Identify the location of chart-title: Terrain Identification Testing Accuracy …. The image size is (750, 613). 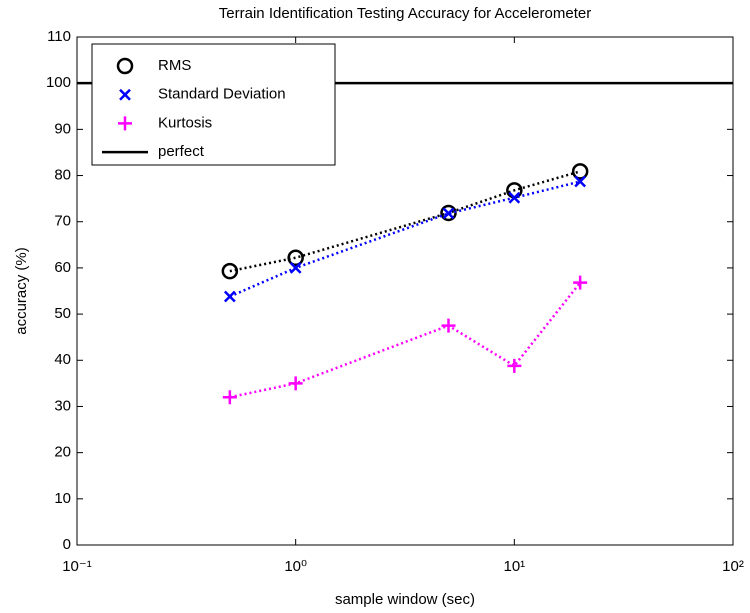
(405, 13).